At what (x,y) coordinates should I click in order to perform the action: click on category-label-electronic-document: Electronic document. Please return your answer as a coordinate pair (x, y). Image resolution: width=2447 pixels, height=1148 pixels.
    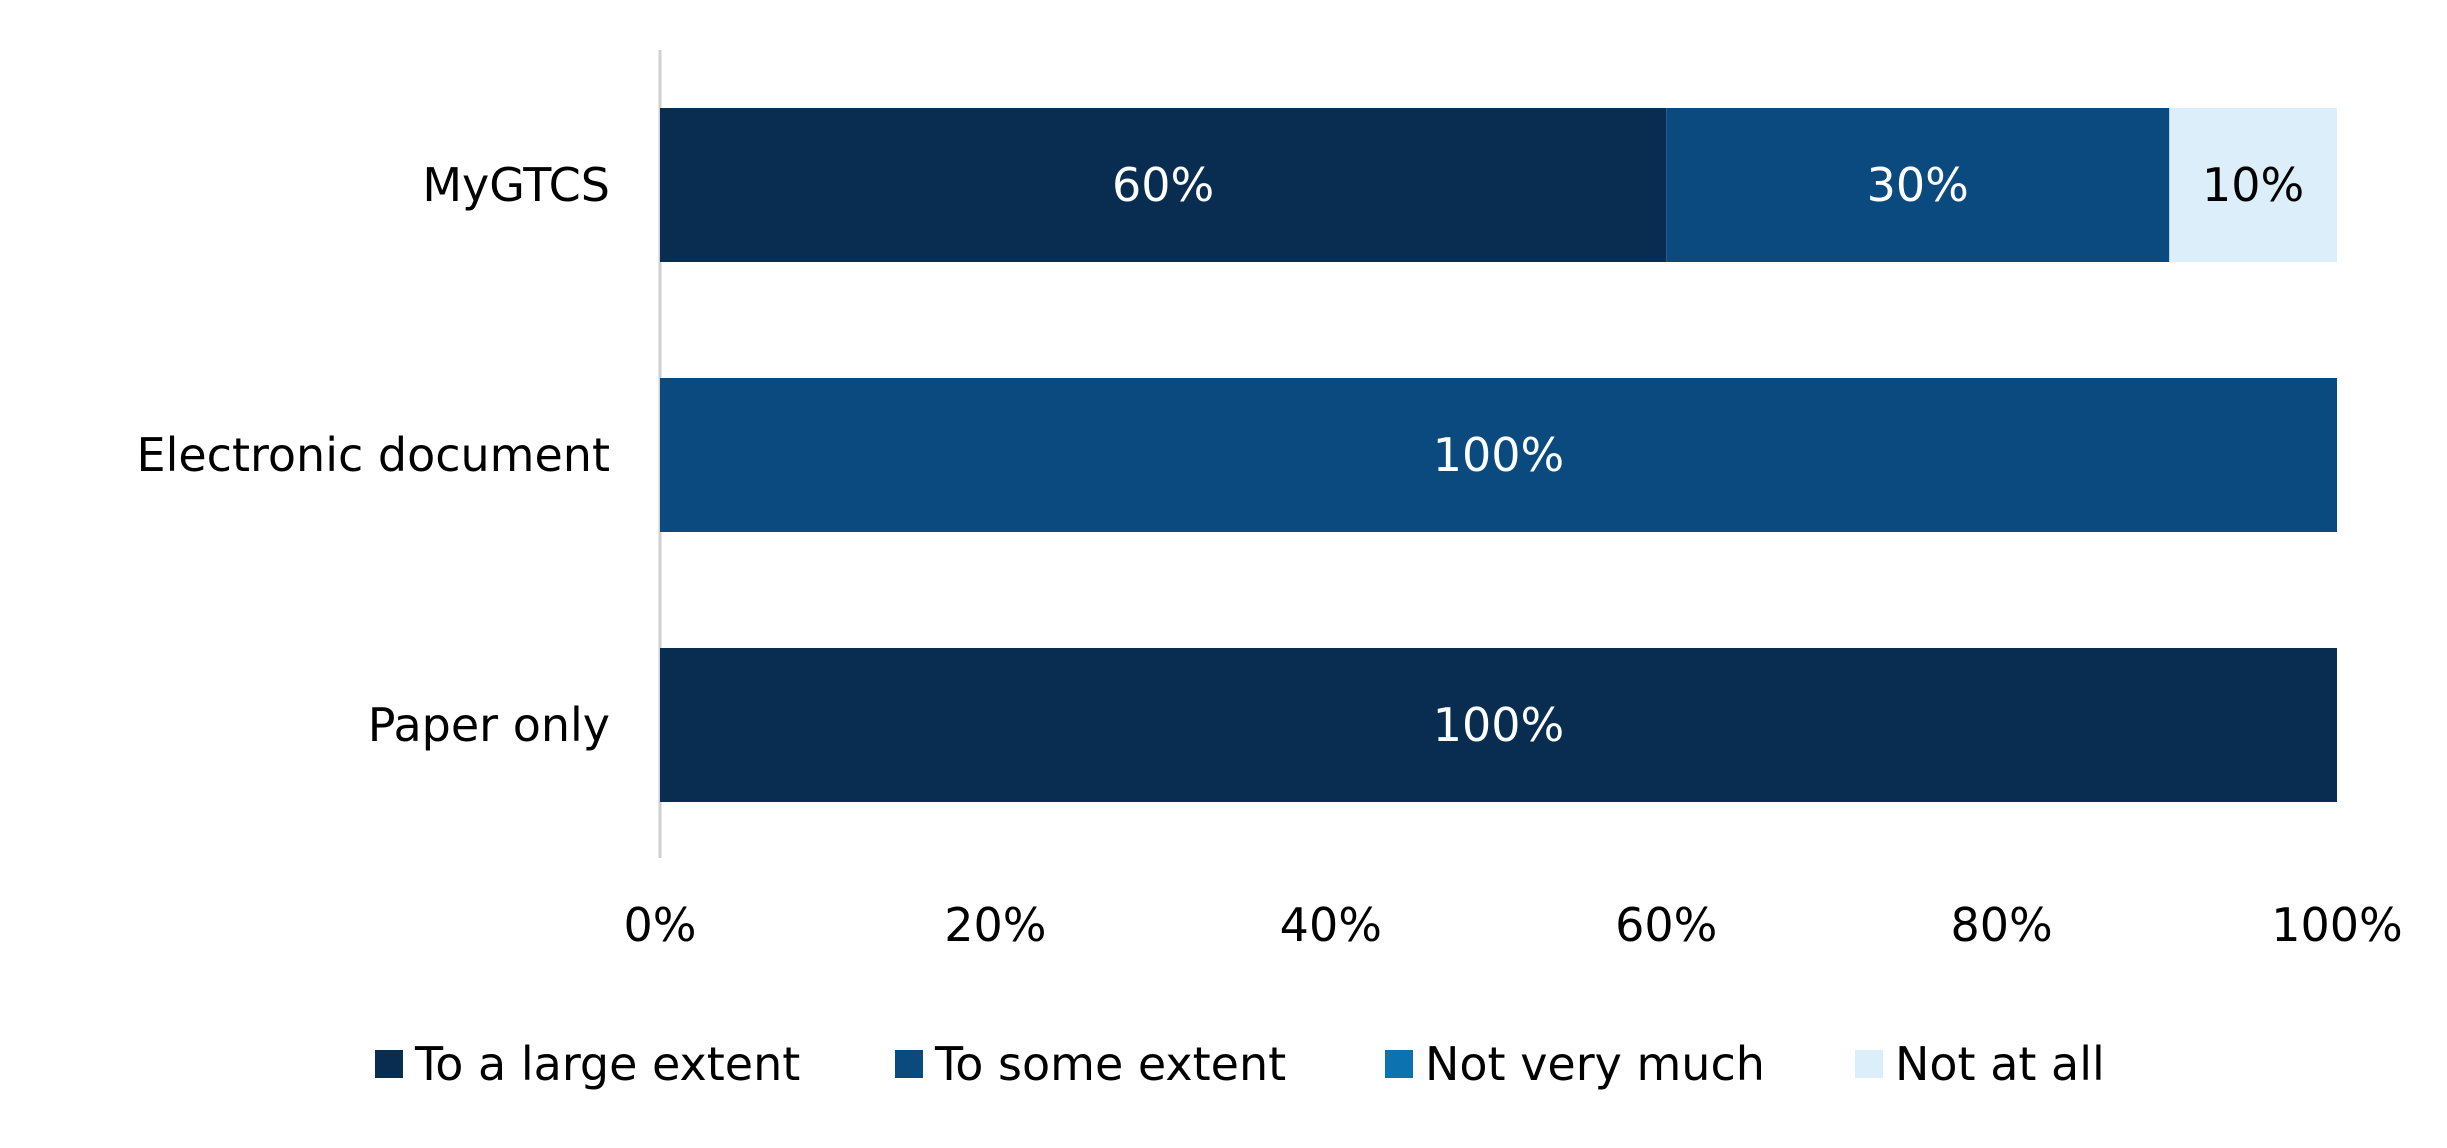
    Looking at the image, I should click on (373, 455).